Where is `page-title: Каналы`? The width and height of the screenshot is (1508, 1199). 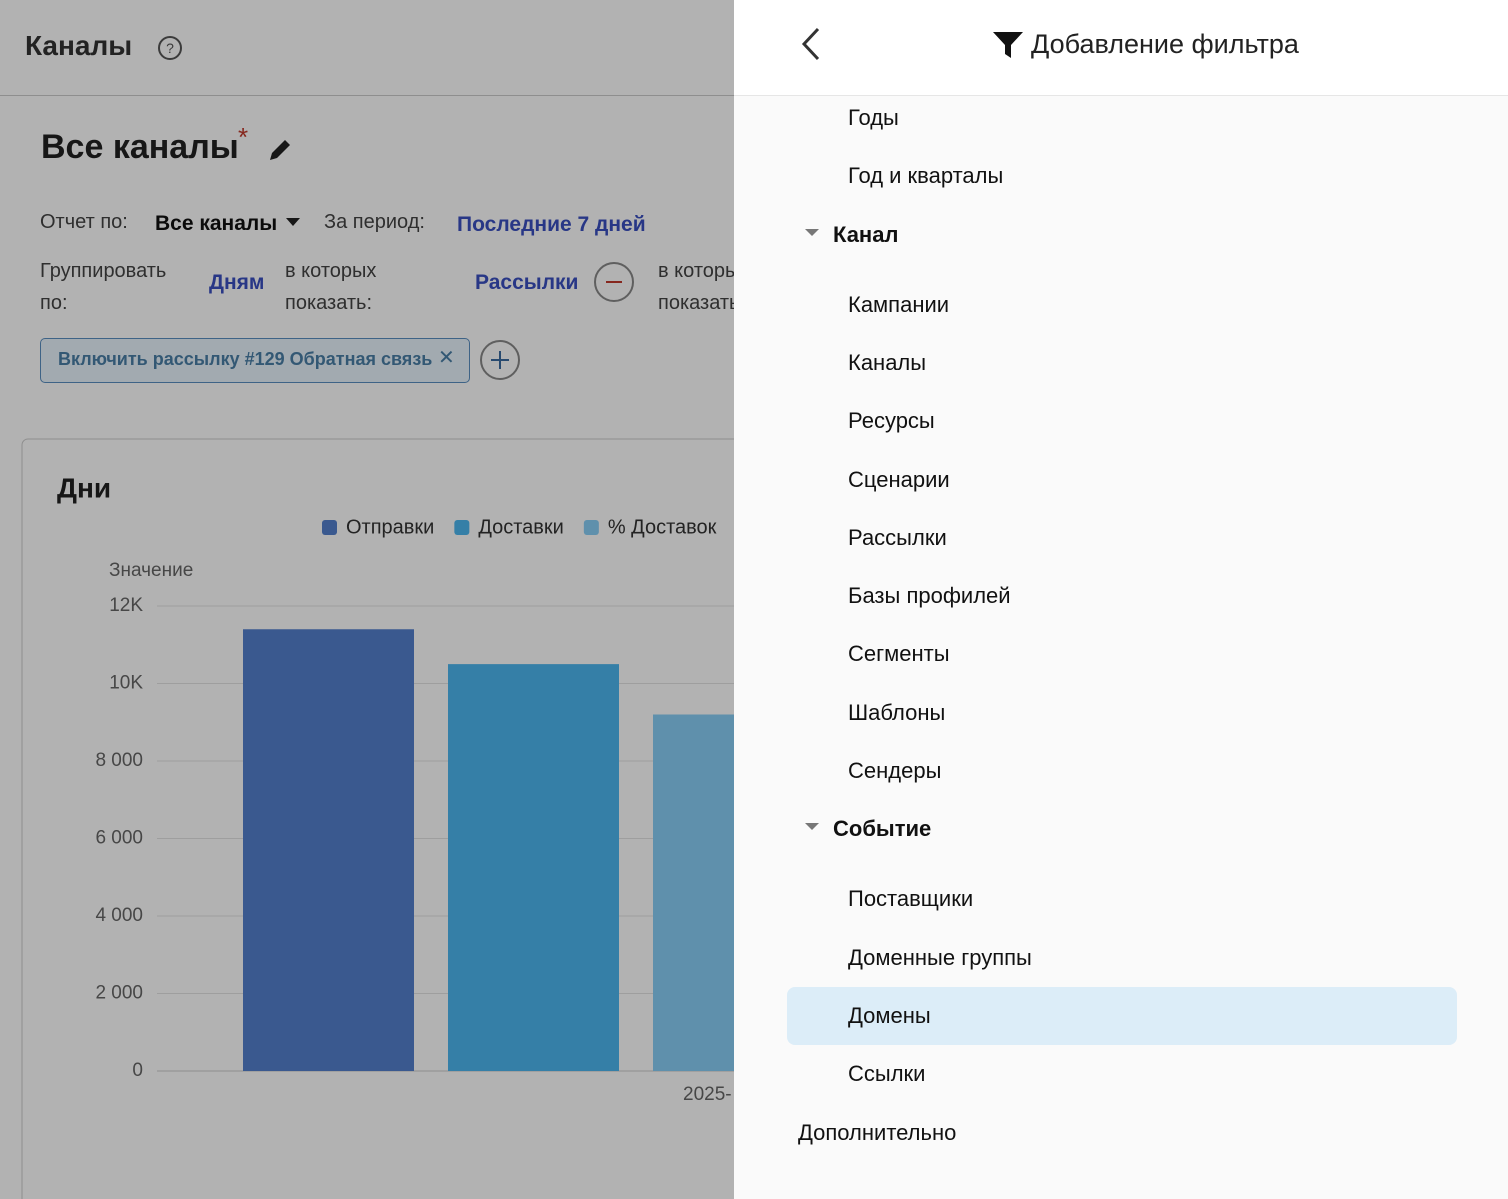
page-title: Каналы is located at coordinates (79, 45).